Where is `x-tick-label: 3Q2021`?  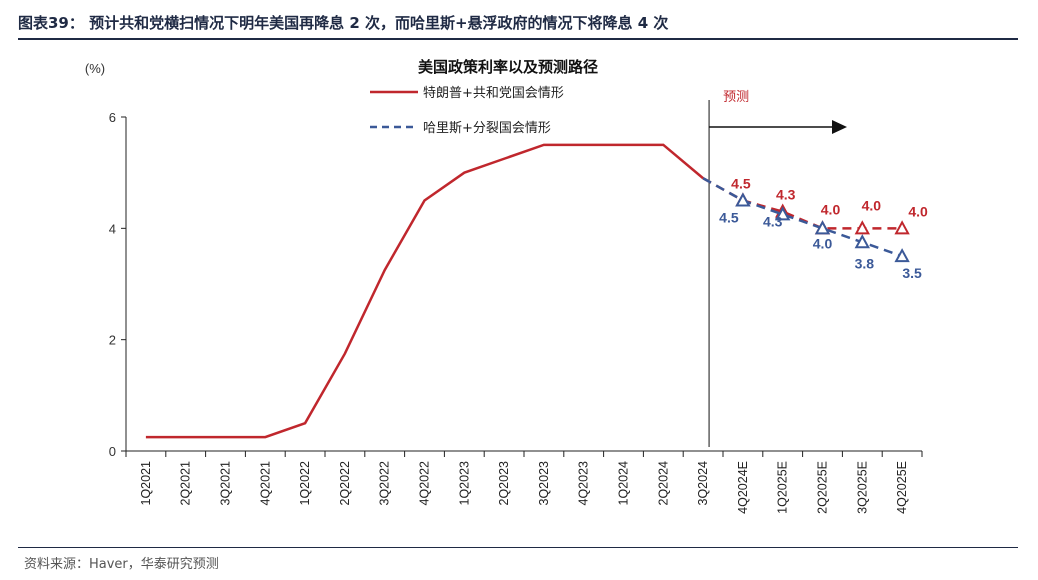 x-tick-label: 3Q2021 is located at coordinates (226, 483).